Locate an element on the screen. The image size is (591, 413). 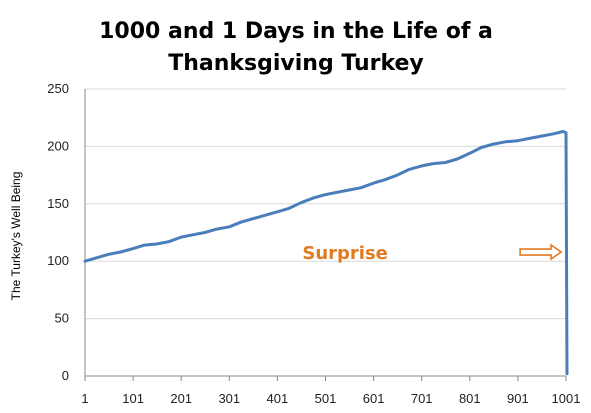
x-tick-label-201: 201 is located at coordinates (181, 398).